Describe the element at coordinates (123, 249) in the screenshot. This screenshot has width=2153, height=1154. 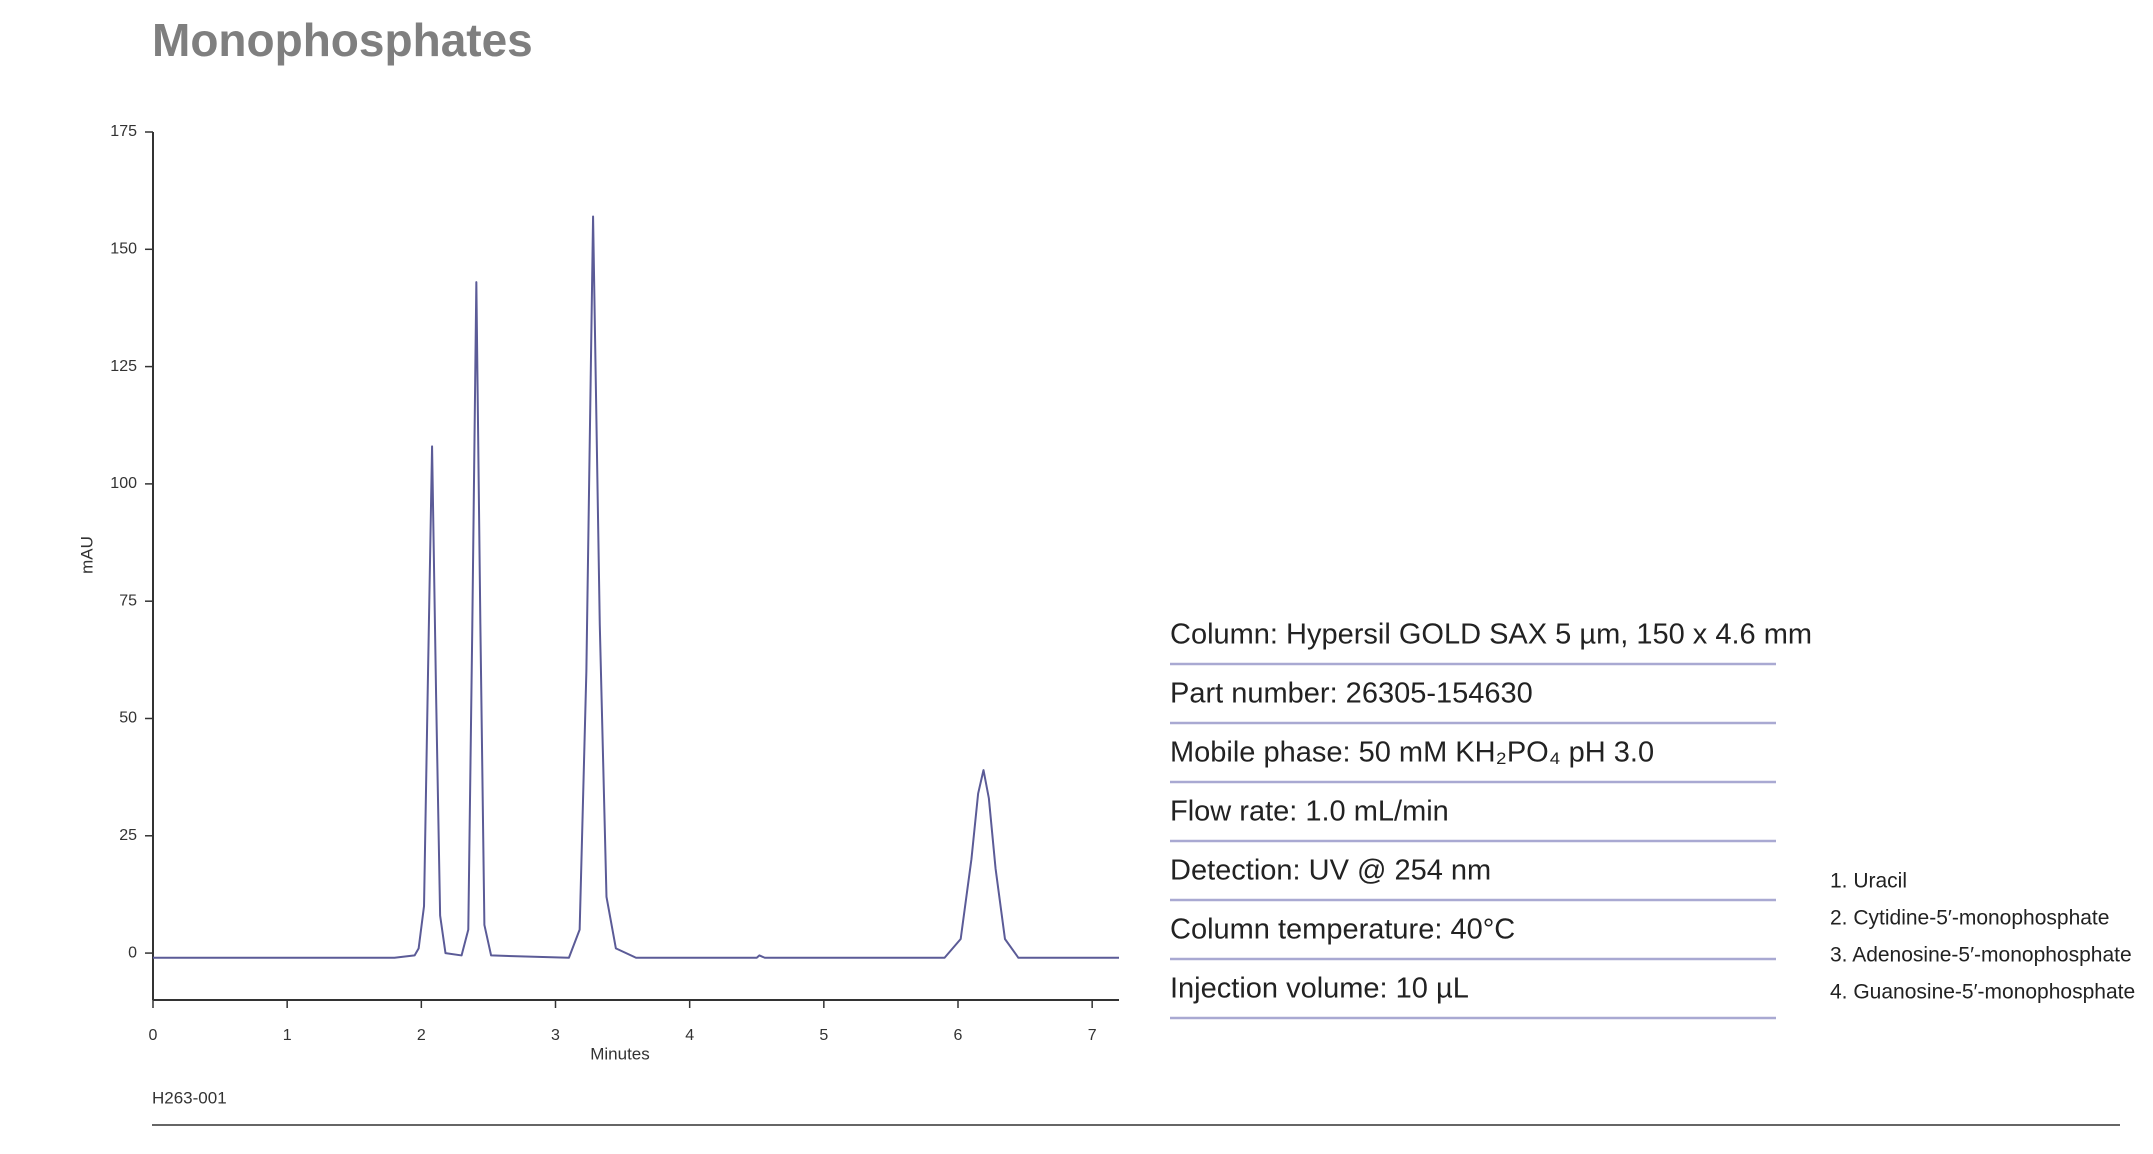
I see `y-tick-label: 150` at that location.